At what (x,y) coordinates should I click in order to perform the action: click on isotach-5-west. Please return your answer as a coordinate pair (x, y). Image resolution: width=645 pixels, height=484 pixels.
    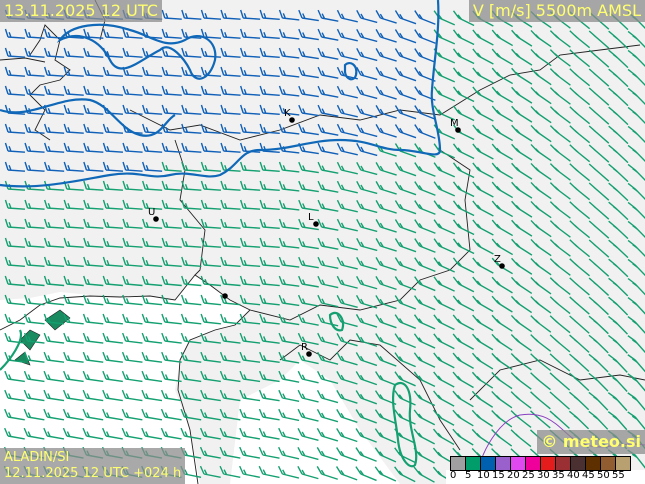
    Looking at the image, I should click on (11, 350).